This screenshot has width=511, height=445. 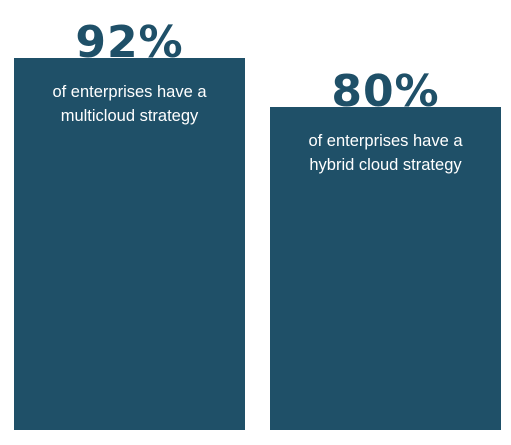 What do you see at coordinates (385, 164) in the screenshot?
I see `bar-caption-line: hybrid cloud strategy` at bounding box center [385, 164].